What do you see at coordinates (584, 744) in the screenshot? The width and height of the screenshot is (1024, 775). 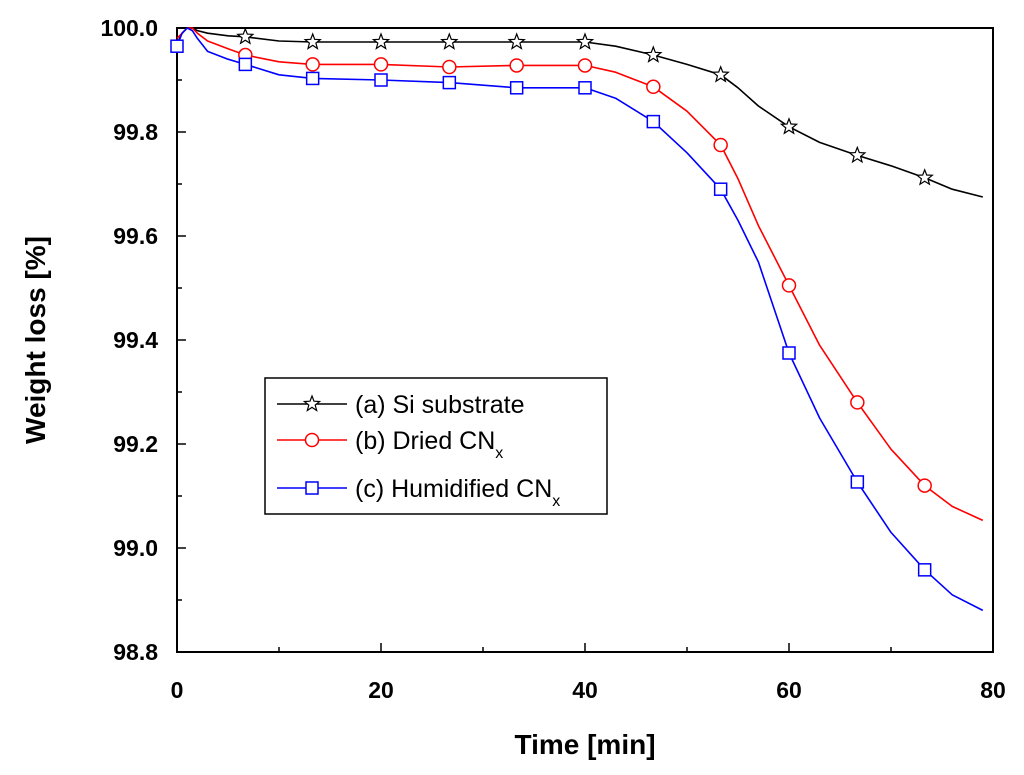 I see `x-axis-title: Time [min]` at bounding box center [584, 744].